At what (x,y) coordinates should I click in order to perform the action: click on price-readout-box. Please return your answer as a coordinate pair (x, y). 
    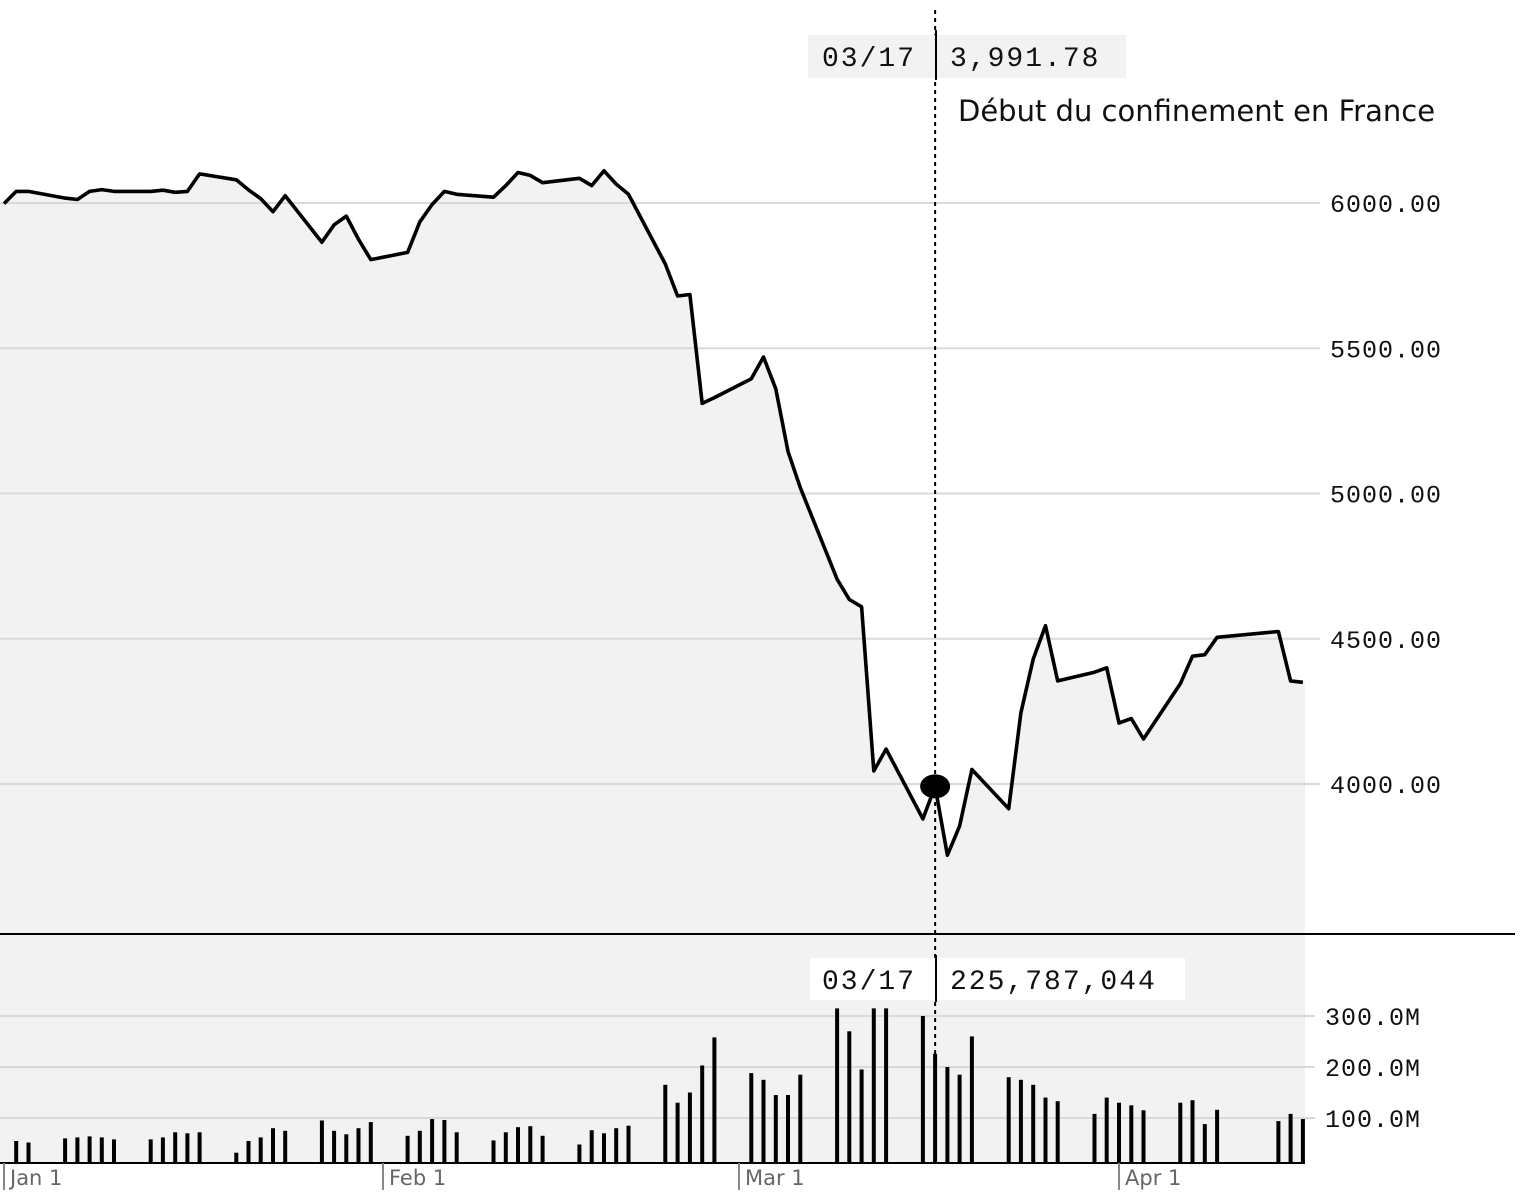
    Looking at the image, I should click on (967, 56).